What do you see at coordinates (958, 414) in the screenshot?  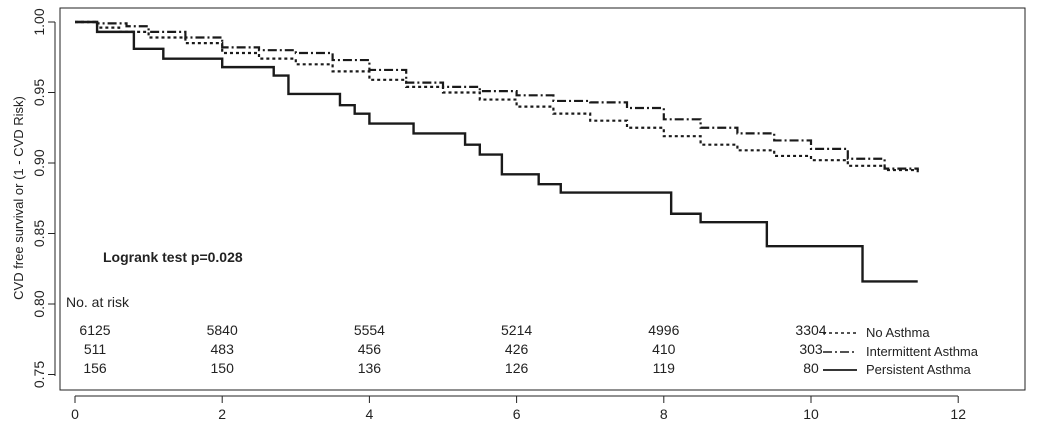 I see `x-tick-label: 12` at bounding box center [958, 414].